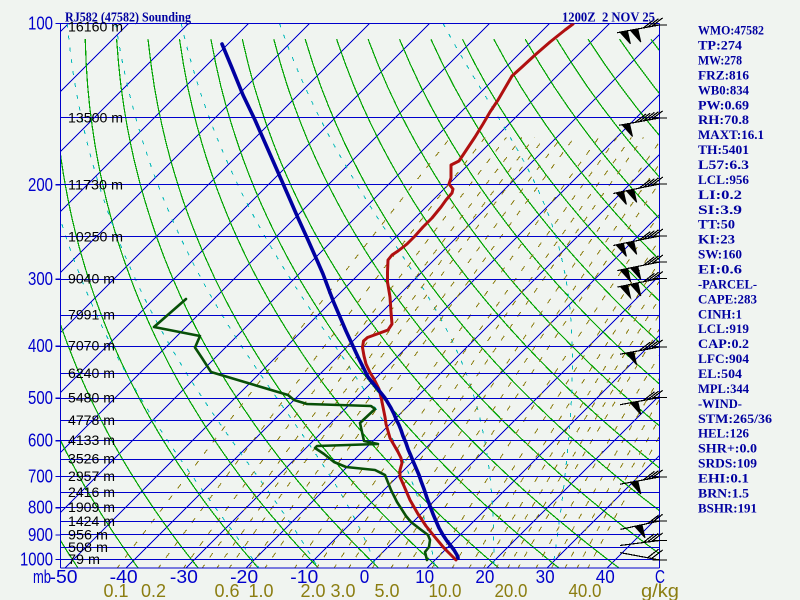  I want to click on svg-text: 0.1, so click(116, 590).